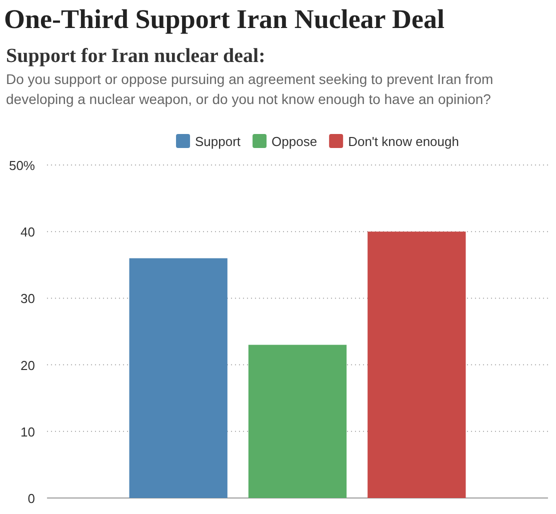 Image resolution: width=556 pixels, height=514 pixels. What do you see at coordinates (136, 56) in the screenshot?
I see `chart-subtitle: Support for Iran nuclear deal:` at bounding box center [136, 56].